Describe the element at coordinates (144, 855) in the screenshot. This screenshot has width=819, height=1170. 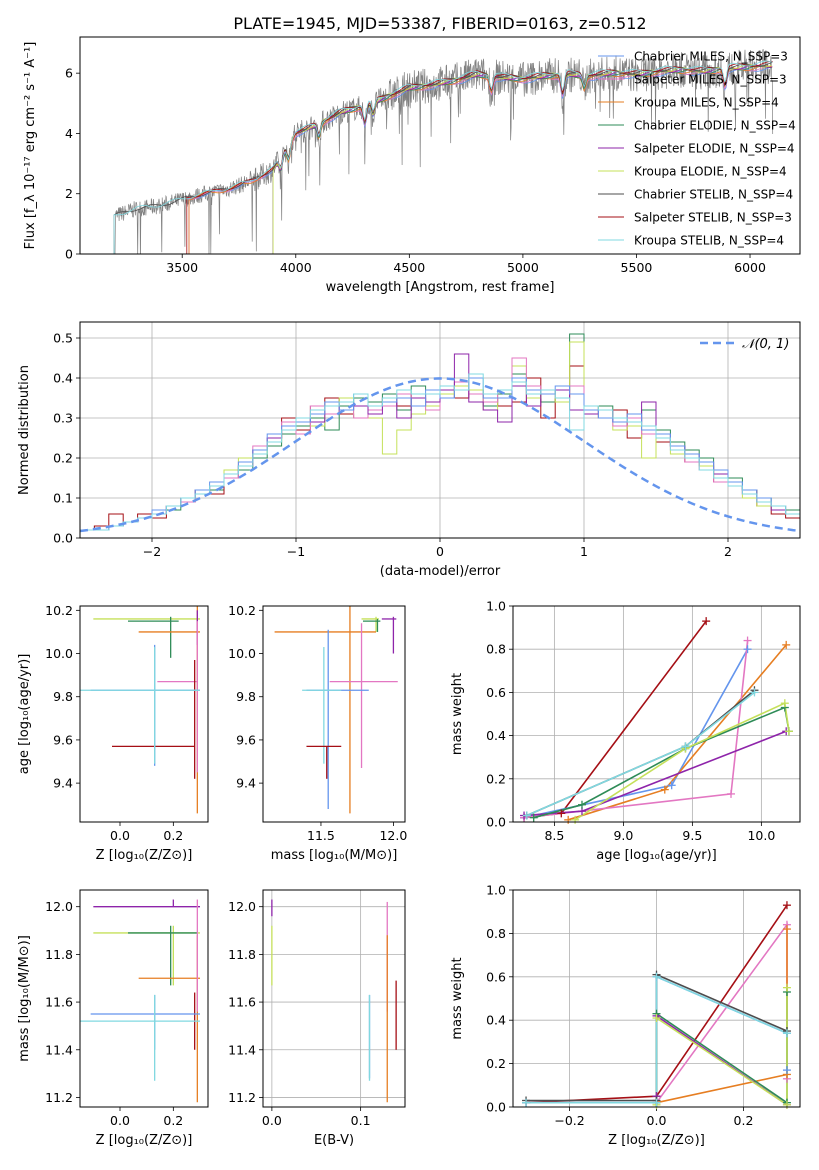
I see `x-axis-label: Z [log₁₀(Z/Z⊙)]` at that location.